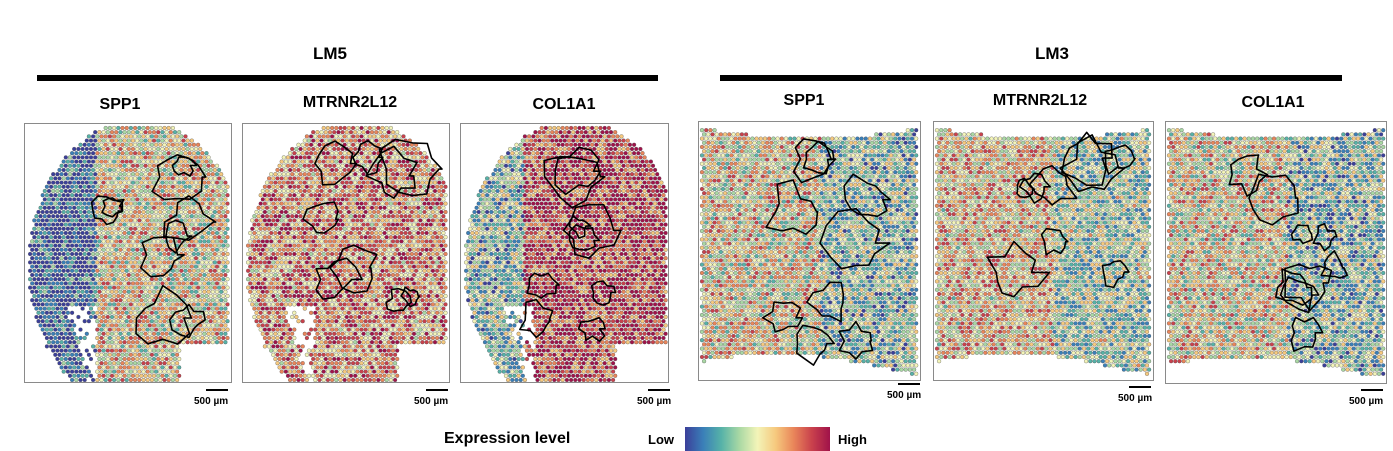 The image size is (1393, 451). I want to click on gene-label-lm5-col1a1: COL1A1, so click(564, 104).